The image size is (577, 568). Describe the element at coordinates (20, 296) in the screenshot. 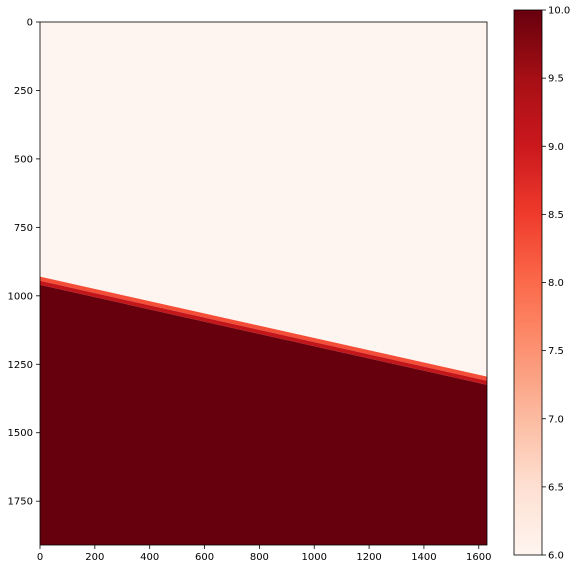

I see `y-tick-label: 1000` at that location.